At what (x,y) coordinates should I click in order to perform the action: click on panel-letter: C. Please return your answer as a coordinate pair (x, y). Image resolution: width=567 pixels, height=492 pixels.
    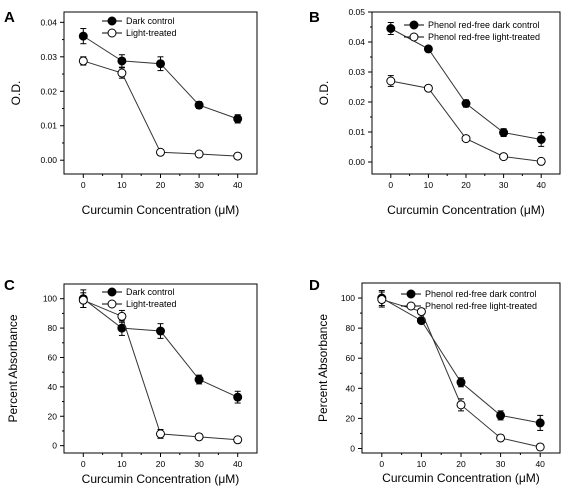
    Looking at the image, I should click on (9, 285).